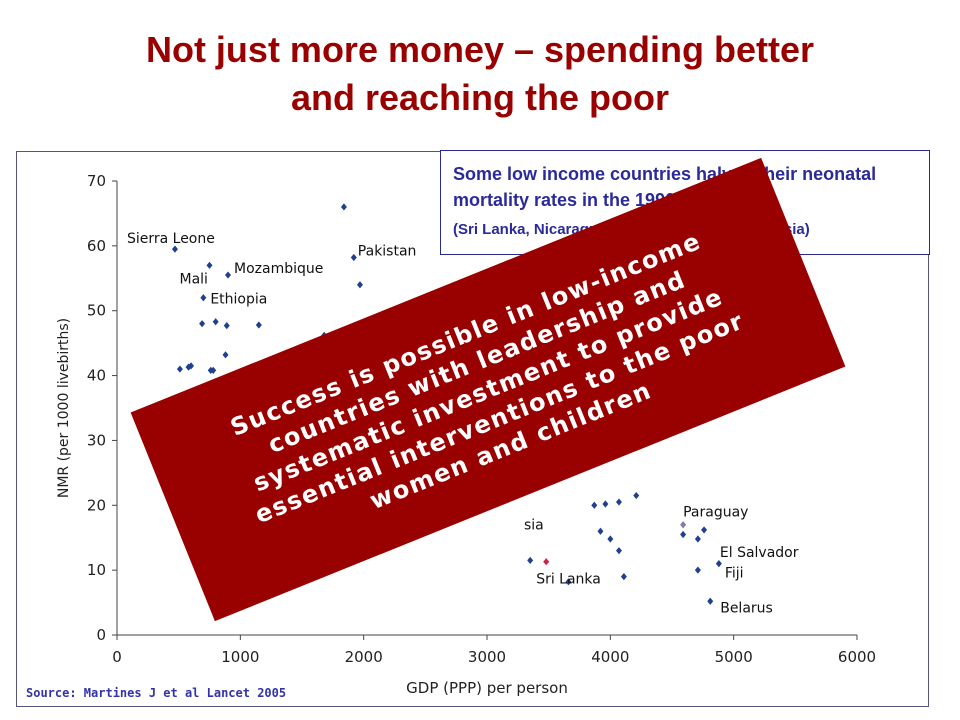  Describe the element at coordinates (480, 49) in the screenshot. I see `title-line-1: Not just more money – spending better` at that location.